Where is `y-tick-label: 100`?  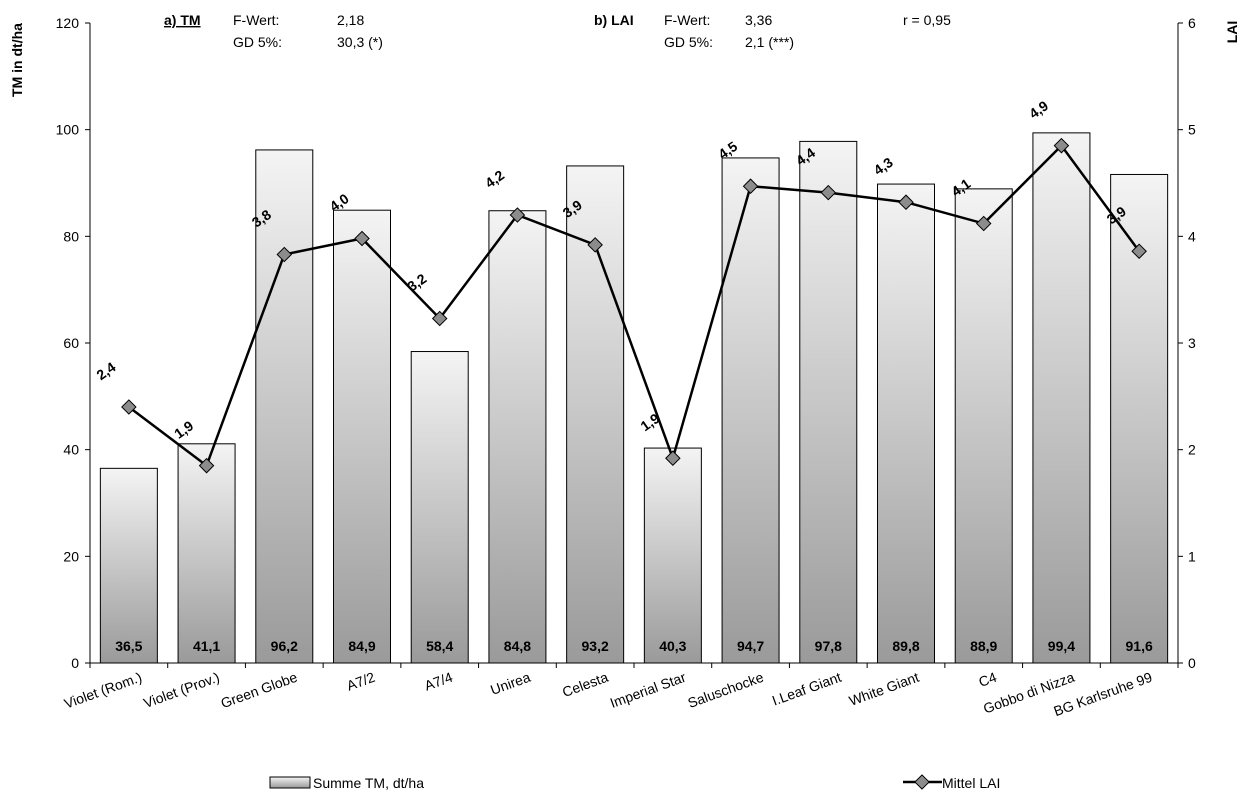
y-tick-label: 100 is located at coordinates (68, 130).